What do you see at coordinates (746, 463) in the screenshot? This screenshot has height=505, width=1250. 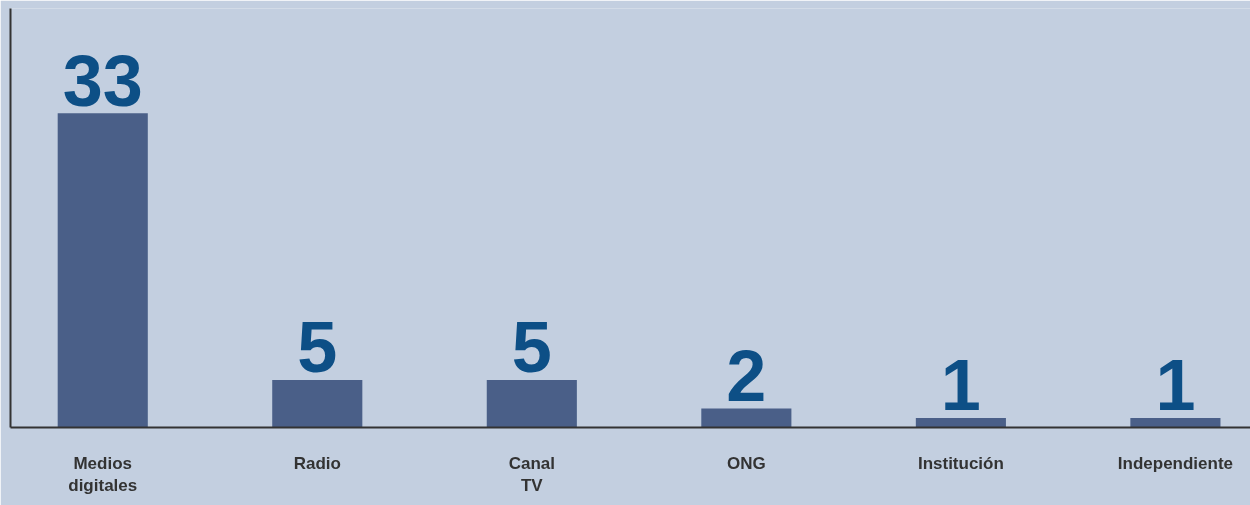 I see `x-tick-label: ONG` at bounding box center [746, 463].